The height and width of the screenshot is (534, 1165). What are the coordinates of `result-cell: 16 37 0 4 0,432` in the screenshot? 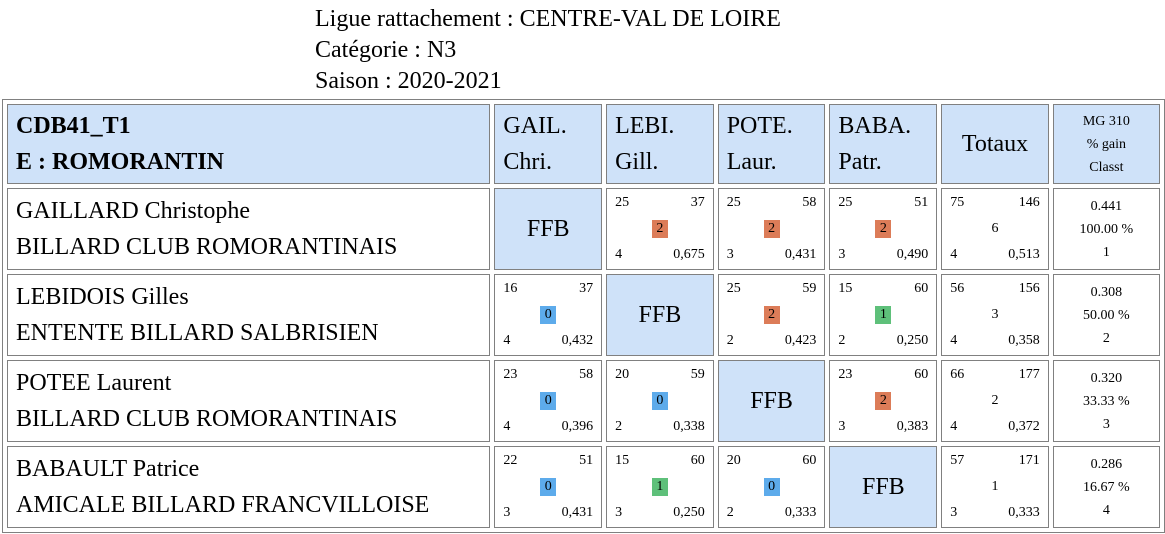 It's located at (548, 315).